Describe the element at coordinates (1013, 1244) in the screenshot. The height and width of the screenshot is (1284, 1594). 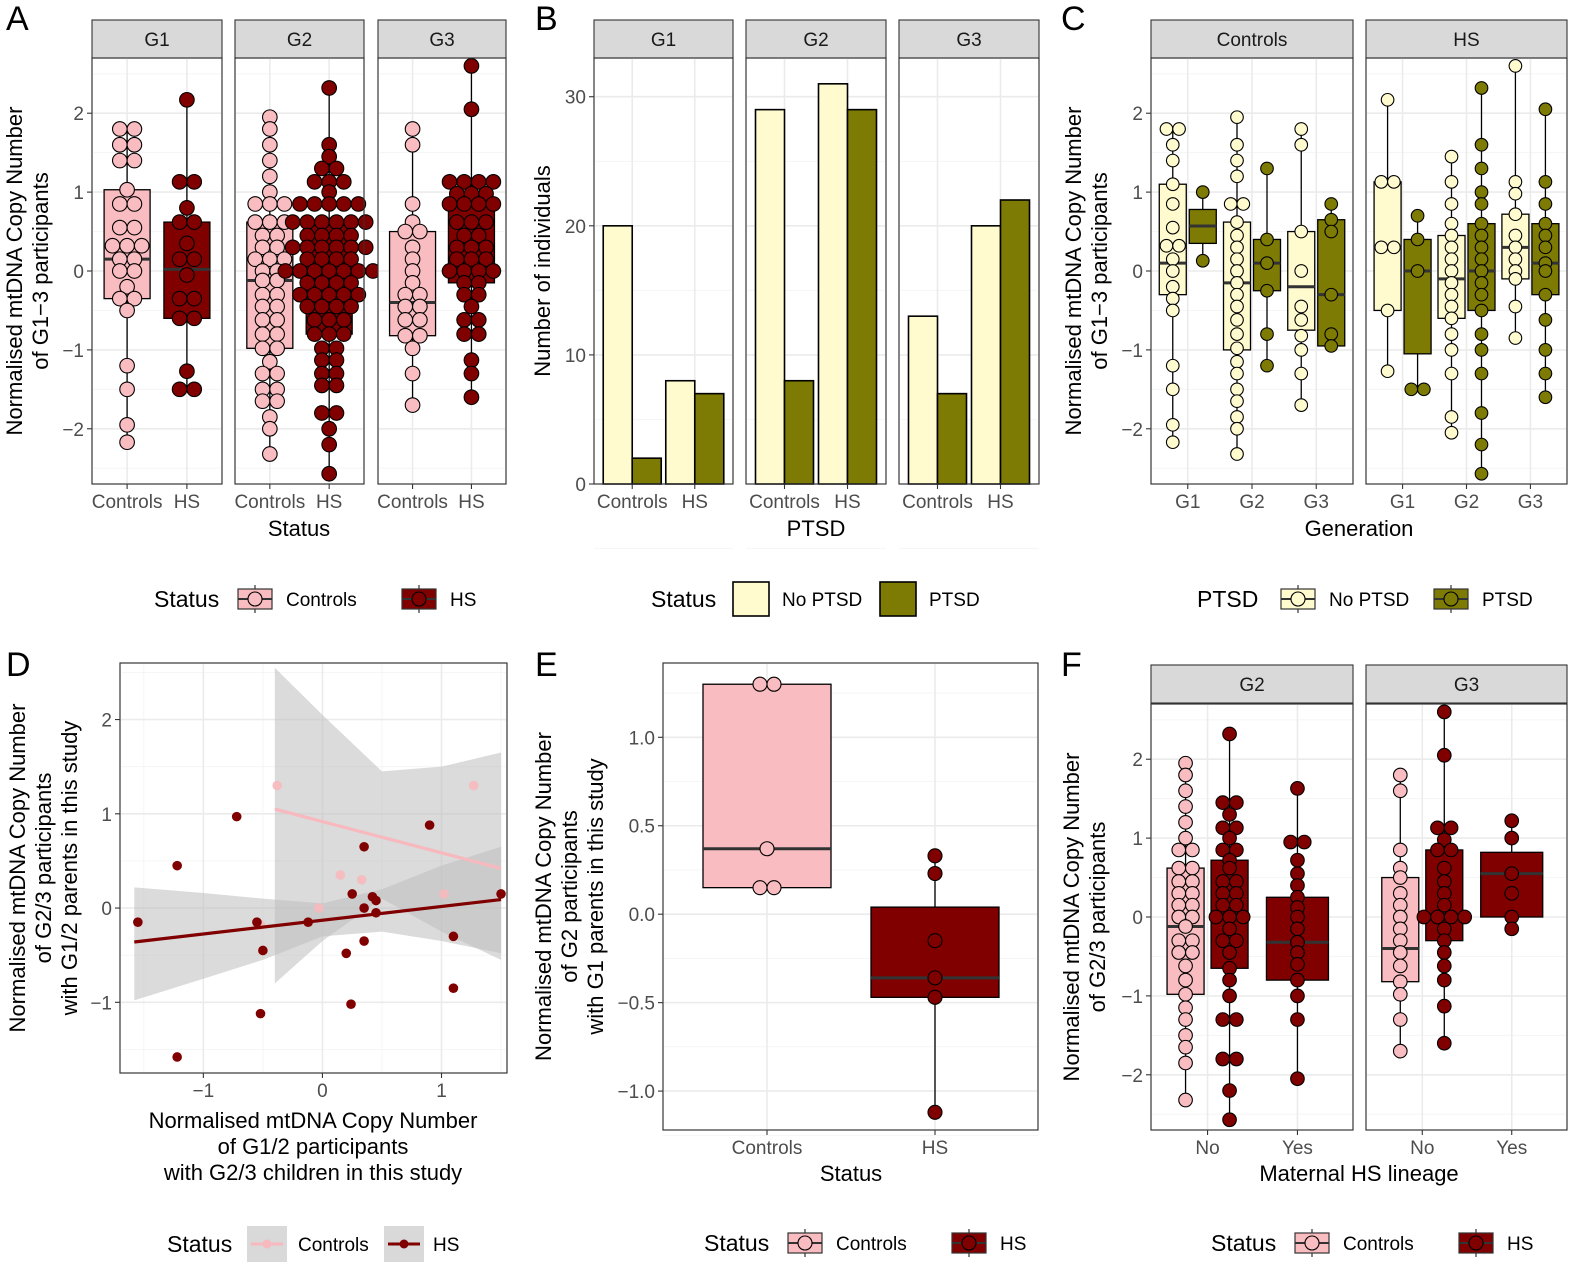
I see `panel-e-legend-label: HS` at that location.